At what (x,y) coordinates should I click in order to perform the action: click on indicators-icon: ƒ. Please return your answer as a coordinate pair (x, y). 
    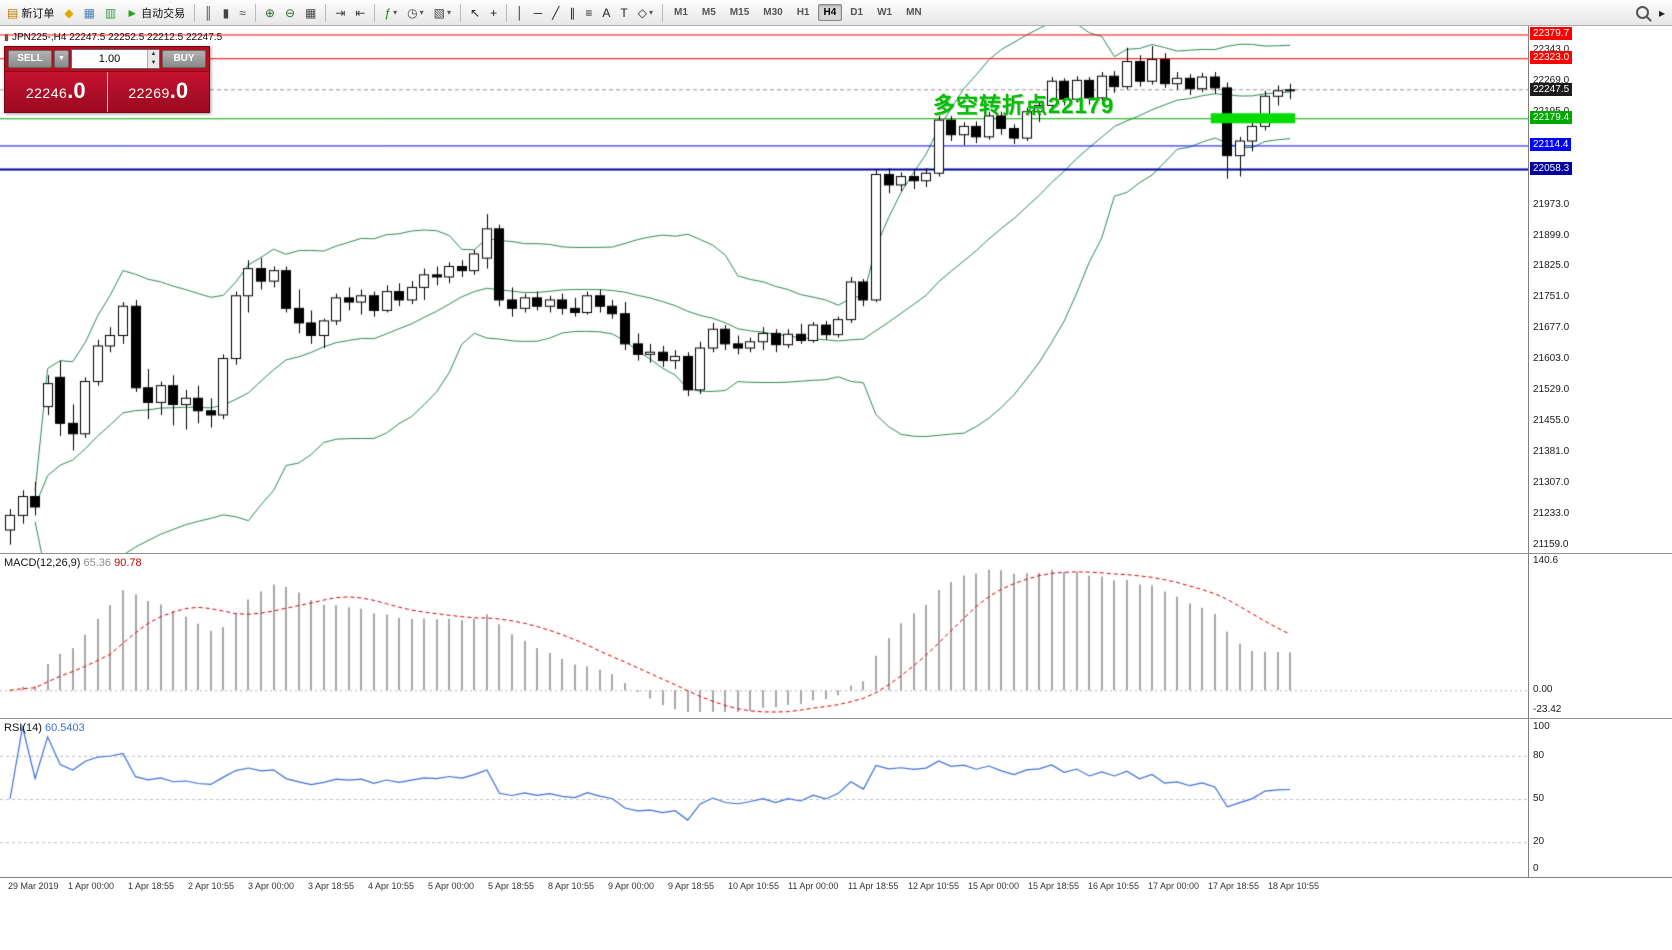
    Looking at the image, I should click on (388, 12).